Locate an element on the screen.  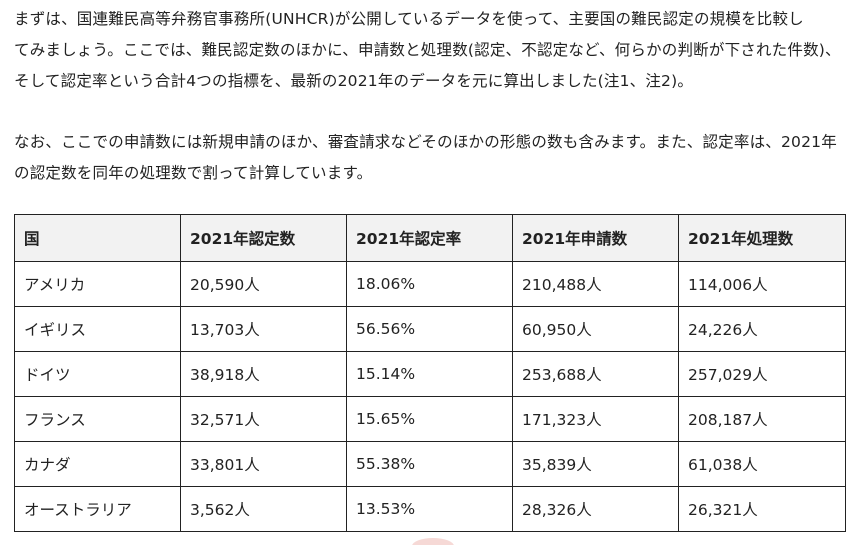
cell-recognition-rate: 13.53% is located at coordinates (429, 509).